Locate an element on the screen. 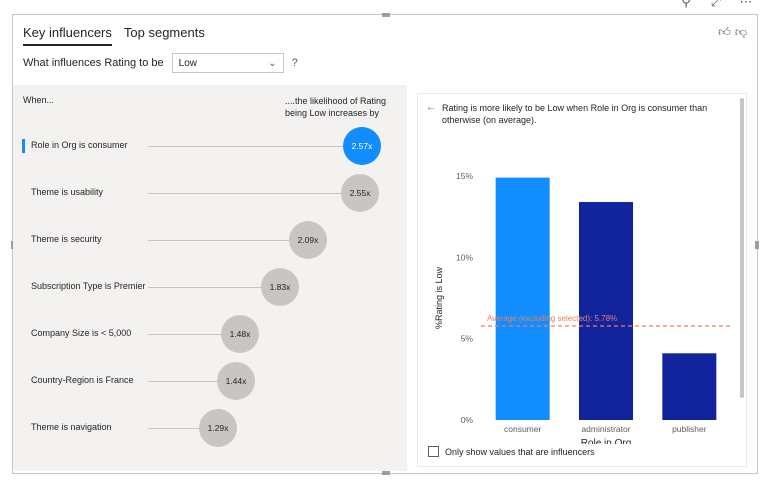 Image resolution: width=768 pixels, height=481 pixels. influencer-label: Country-Region is France is located at coordinates (82, 380).